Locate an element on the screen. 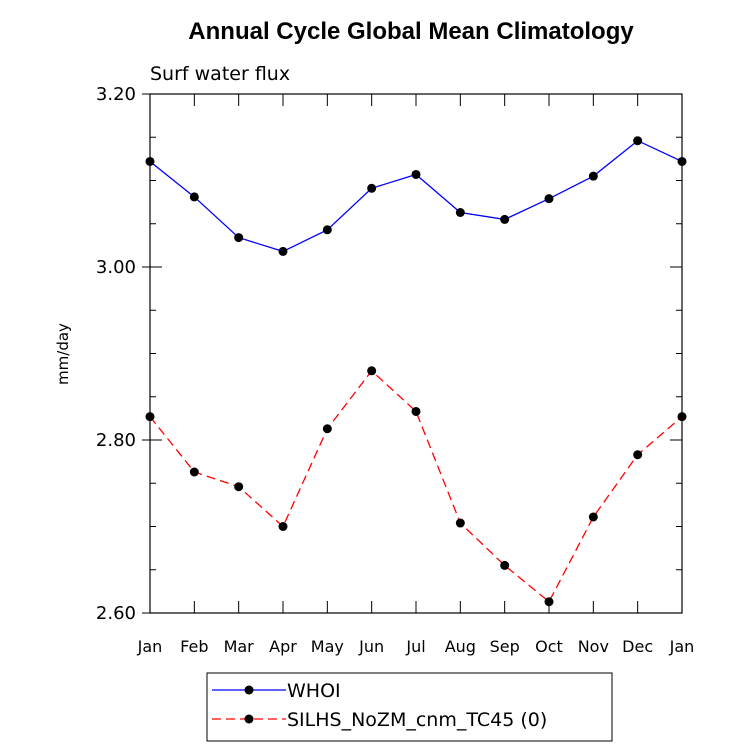  legend-items: WHOI SILHS_NoZM_cnm_TC45 (0) is located at coordinates (379, 705).